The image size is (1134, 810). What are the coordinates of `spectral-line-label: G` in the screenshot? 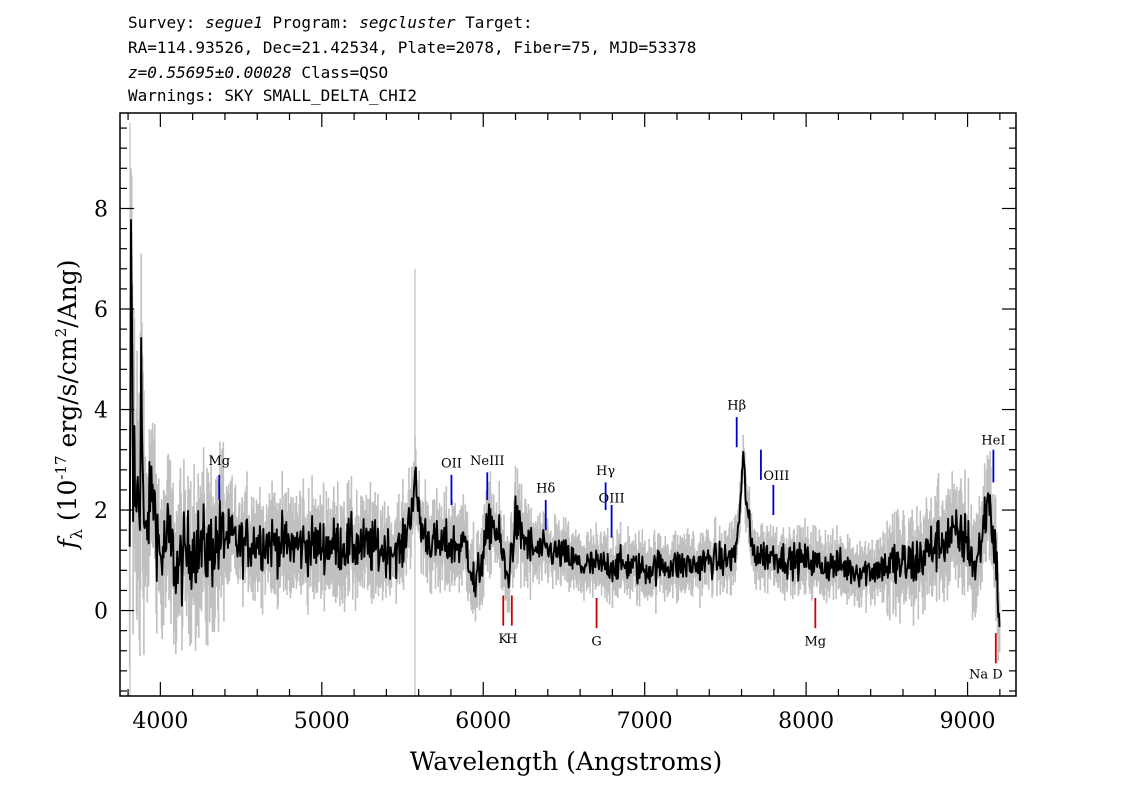 It's located at (596, 642).